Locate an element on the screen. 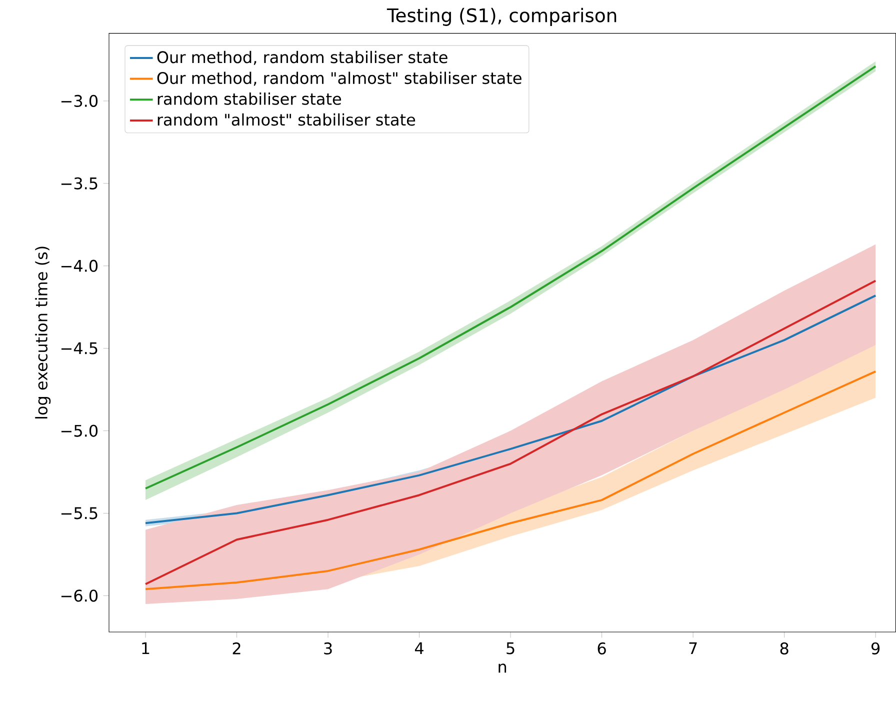  y-tick-label: −4.5 is located at coordinates (79, 348).